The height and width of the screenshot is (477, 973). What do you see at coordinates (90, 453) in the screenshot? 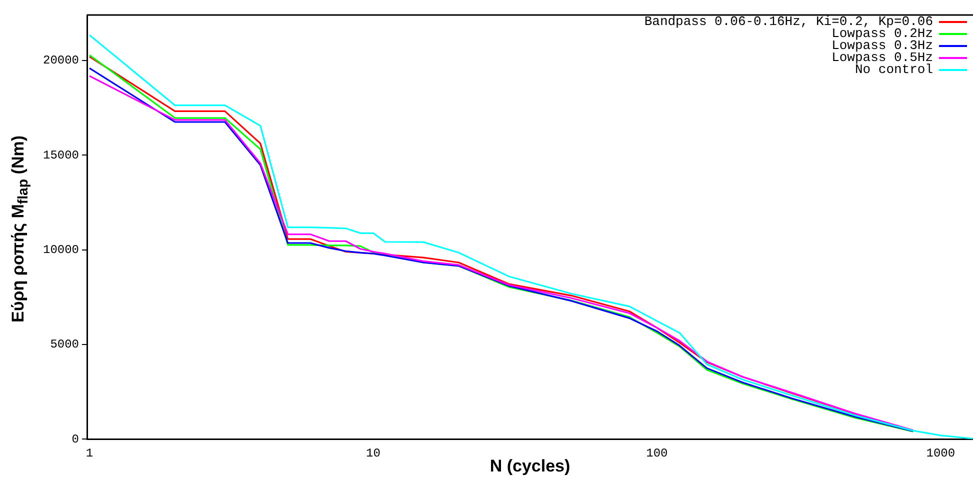
I see `x-tick-label: 1` at bounding box center [90, 453].